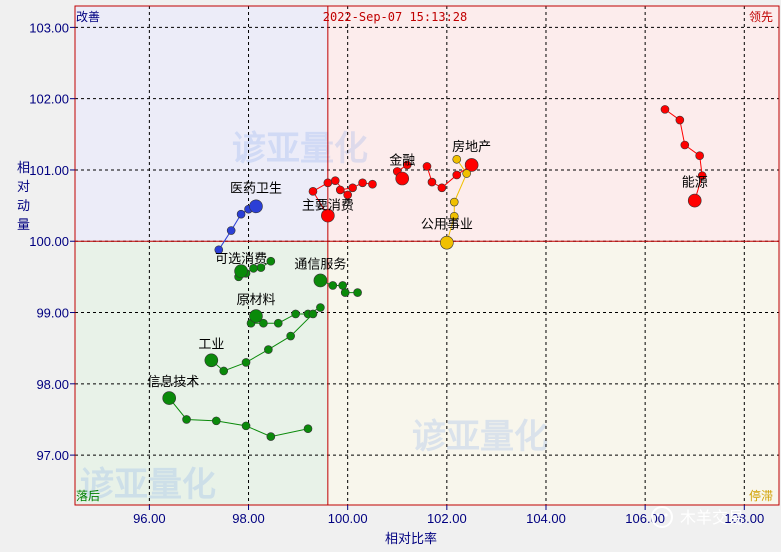  Describe the element at coordinates (712, 517) in the screenshot. I see `logo-text: 木羊交易` at that location.